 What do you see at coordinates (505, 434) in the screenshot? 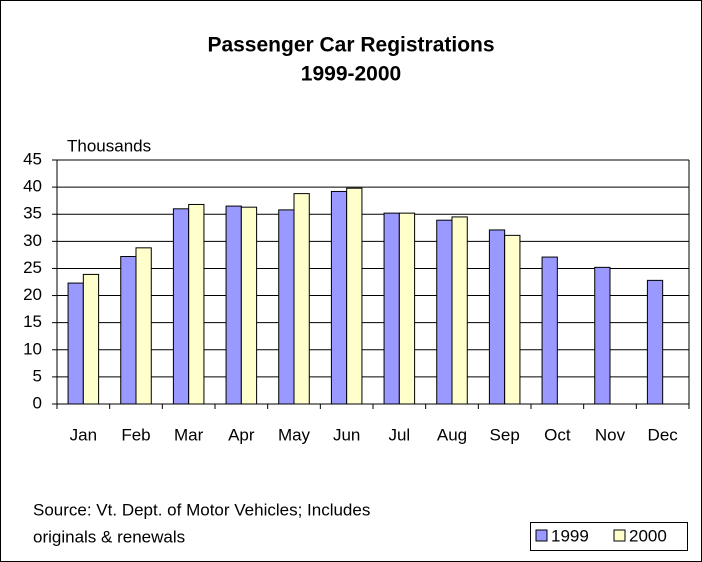
I see `x-tick-label: Sep` at bounding box center [505, 434].